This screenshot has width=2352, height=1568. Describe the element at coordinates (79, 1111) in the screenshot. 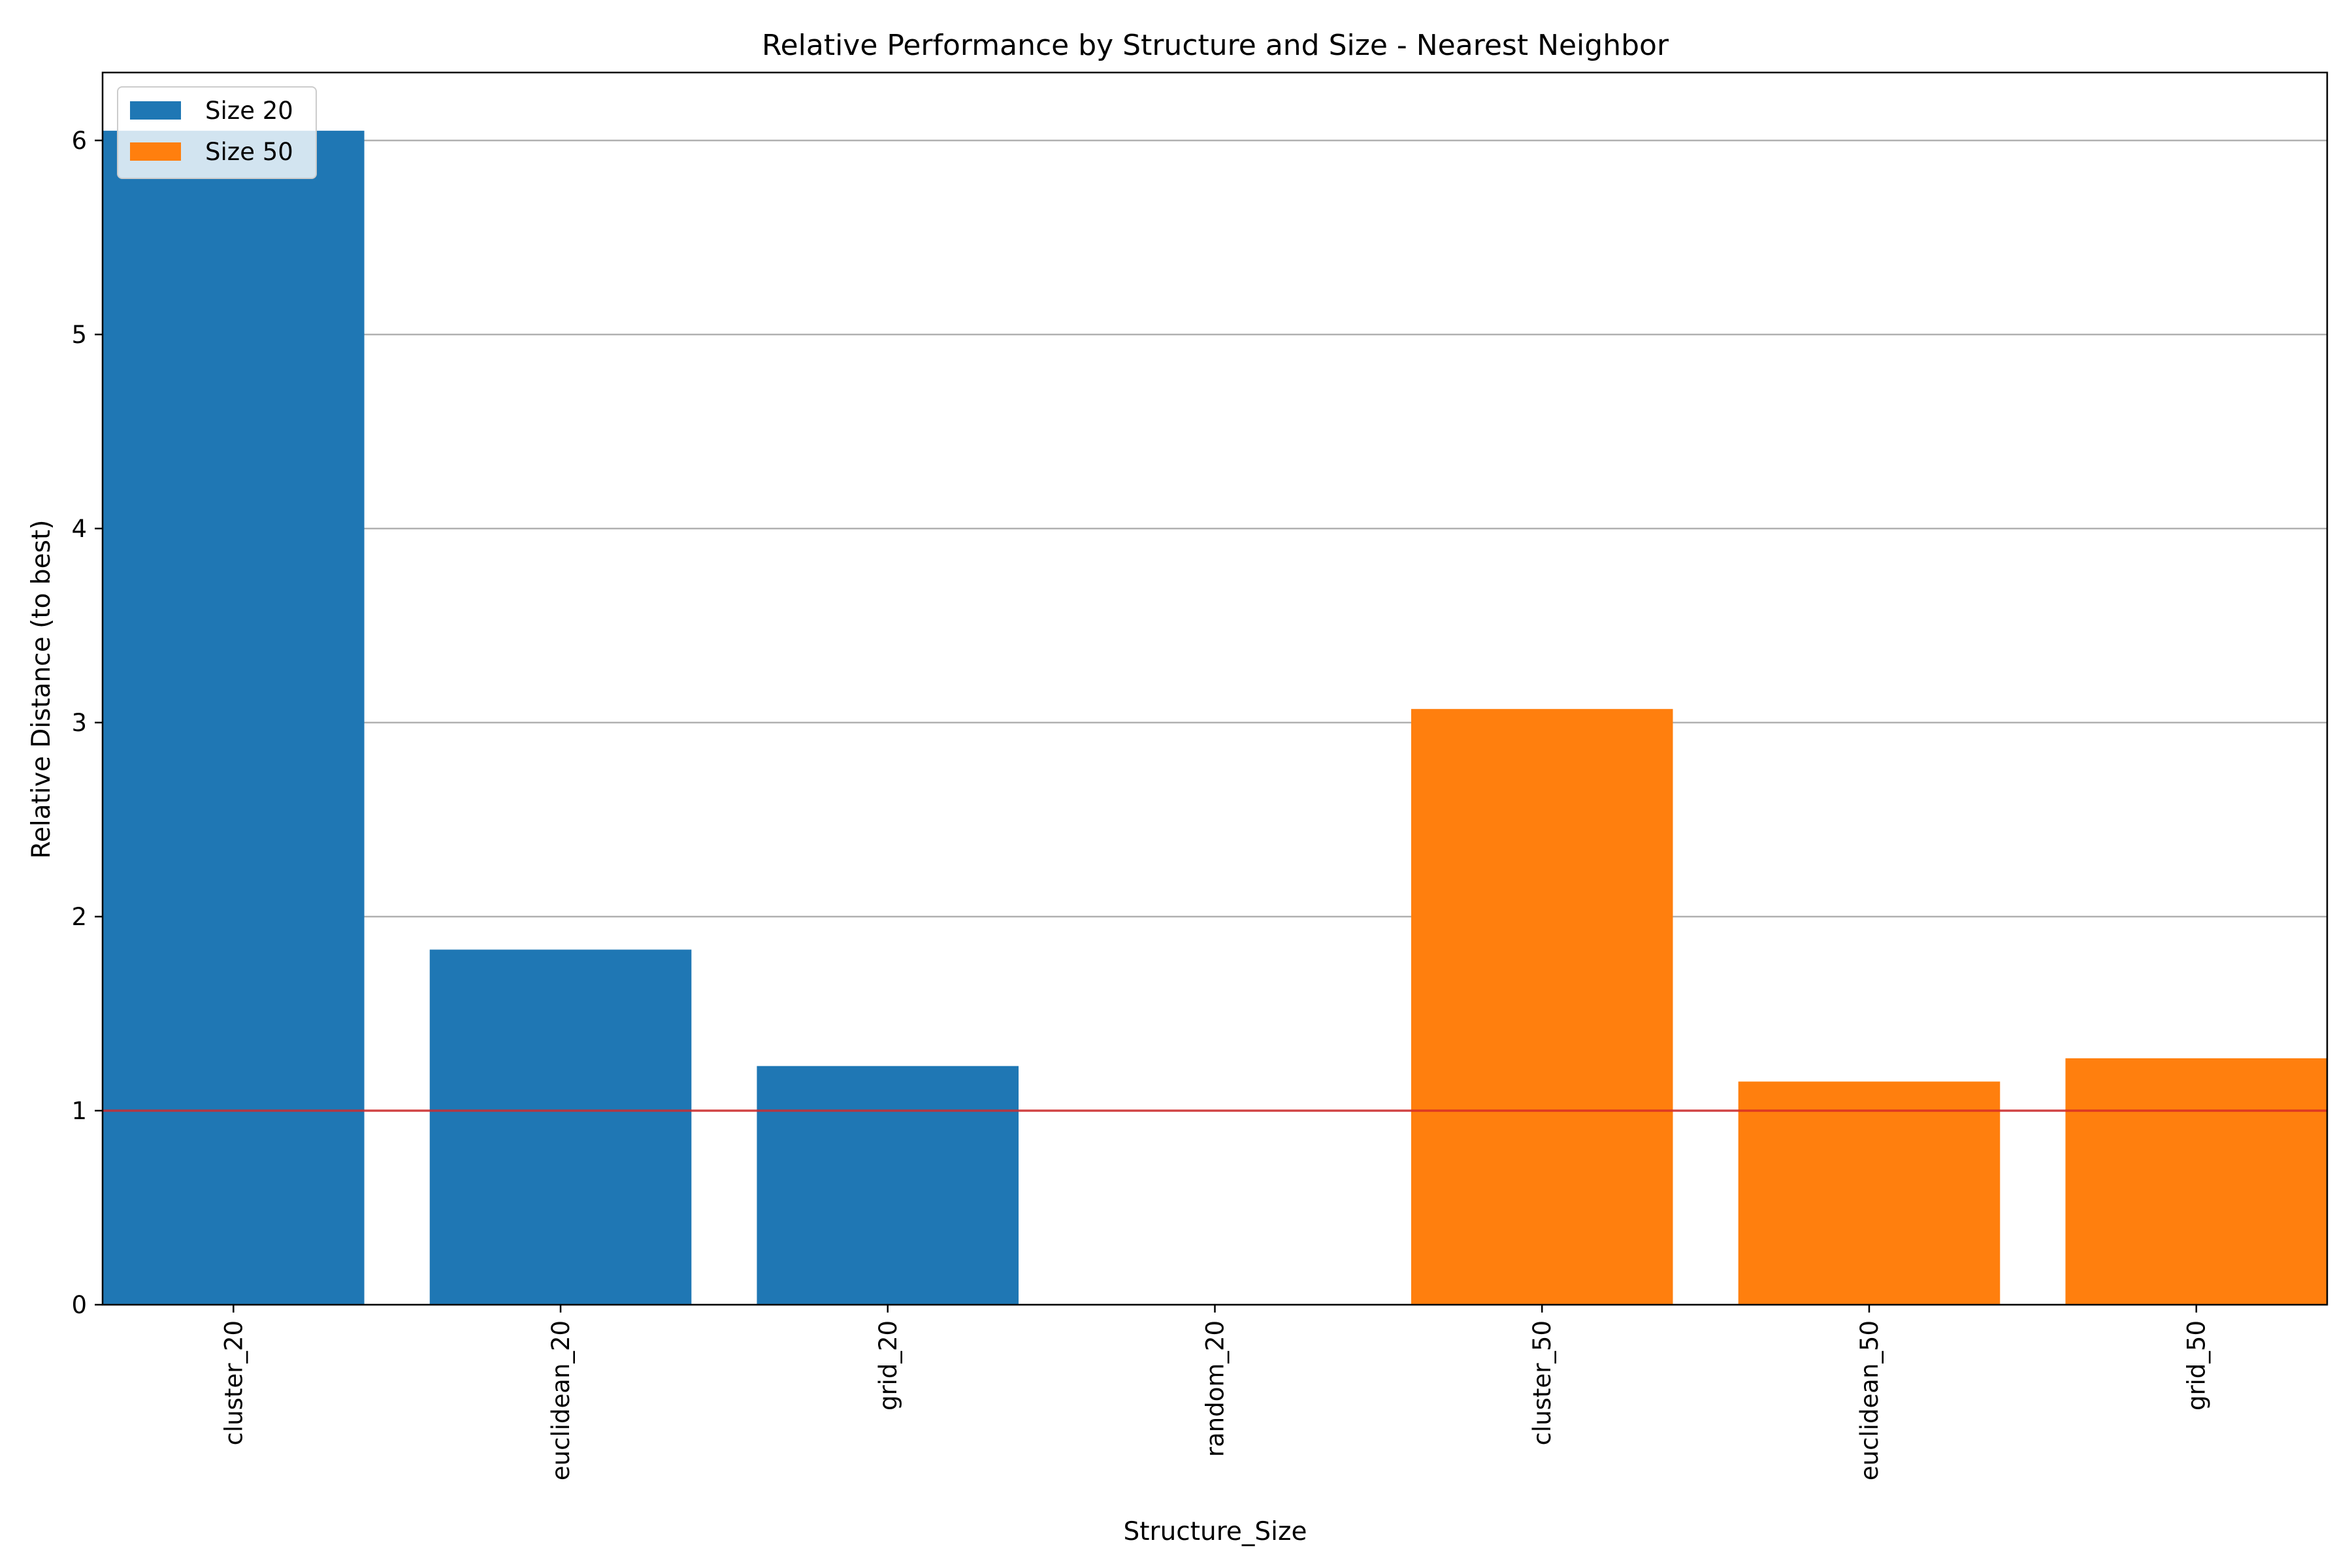

I see `y-tick-label: 1` at that location.